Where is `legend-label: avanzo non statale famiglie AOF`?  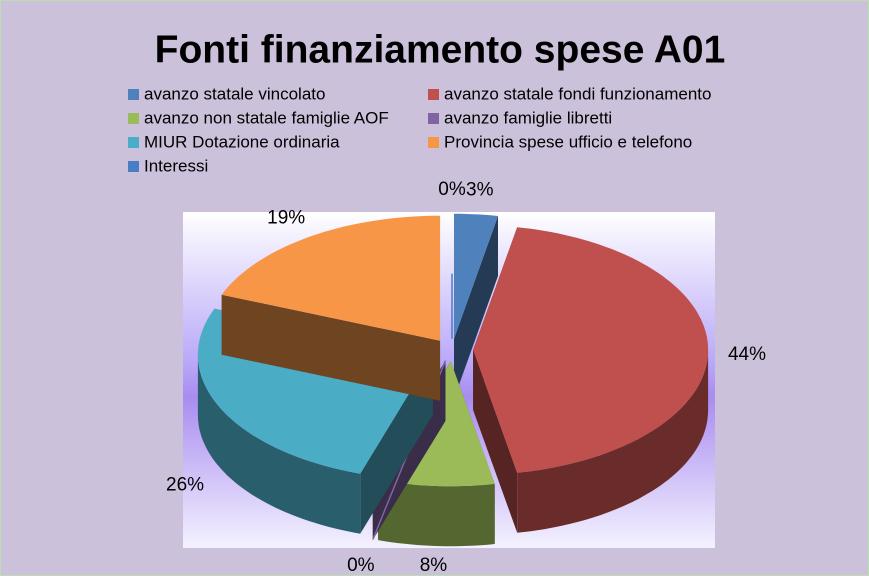
legend-label: avanzo non statale famiglie AOF is located at coordinates (266, 117).